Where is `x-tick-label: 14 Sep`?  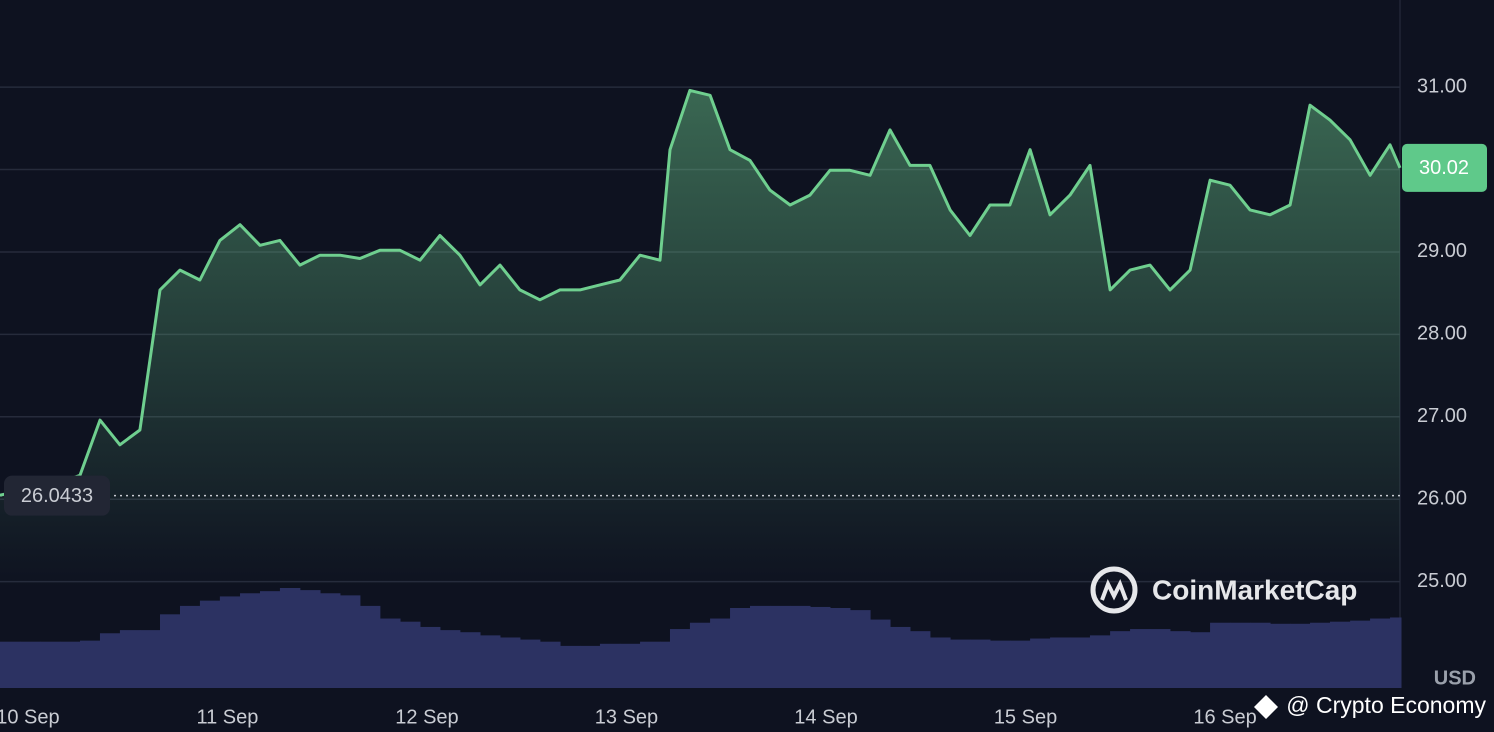 x-tick-label: 14 Sep is located at coordinates (825, 717).